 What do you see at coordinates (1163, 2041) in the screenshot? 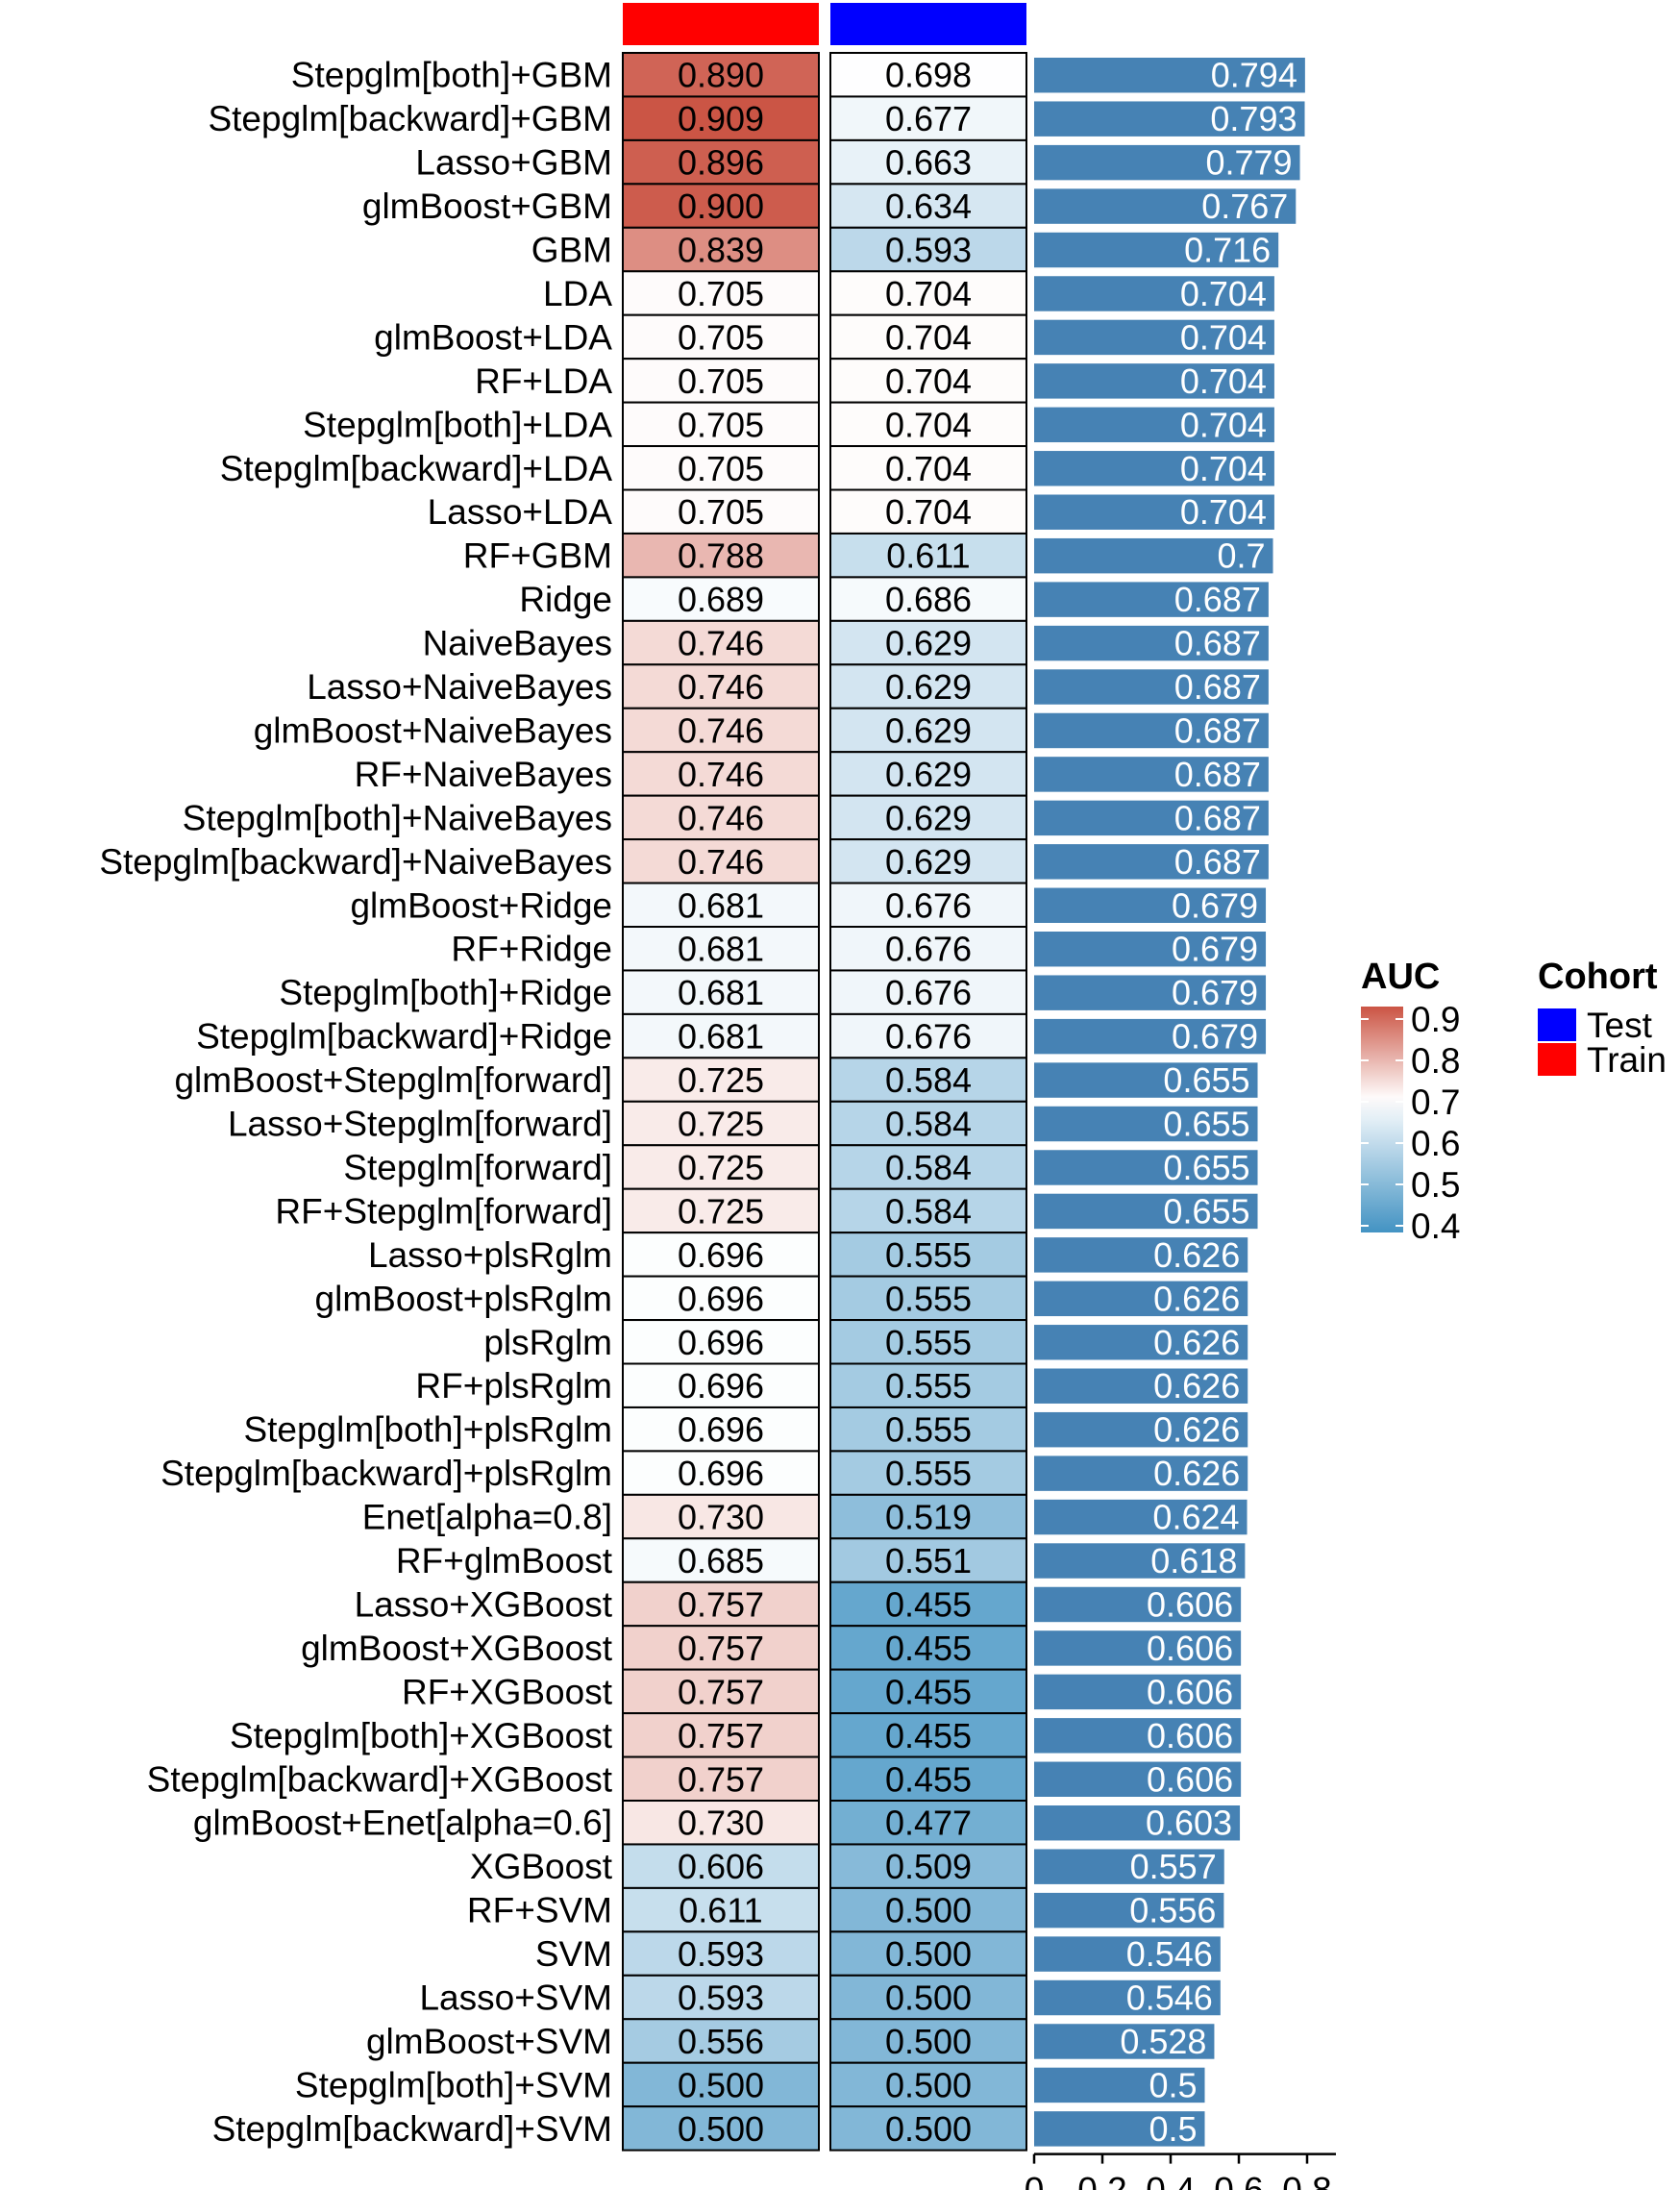
I see `mean-auc-label: 0.528` at bounding box center [1163, 2041].